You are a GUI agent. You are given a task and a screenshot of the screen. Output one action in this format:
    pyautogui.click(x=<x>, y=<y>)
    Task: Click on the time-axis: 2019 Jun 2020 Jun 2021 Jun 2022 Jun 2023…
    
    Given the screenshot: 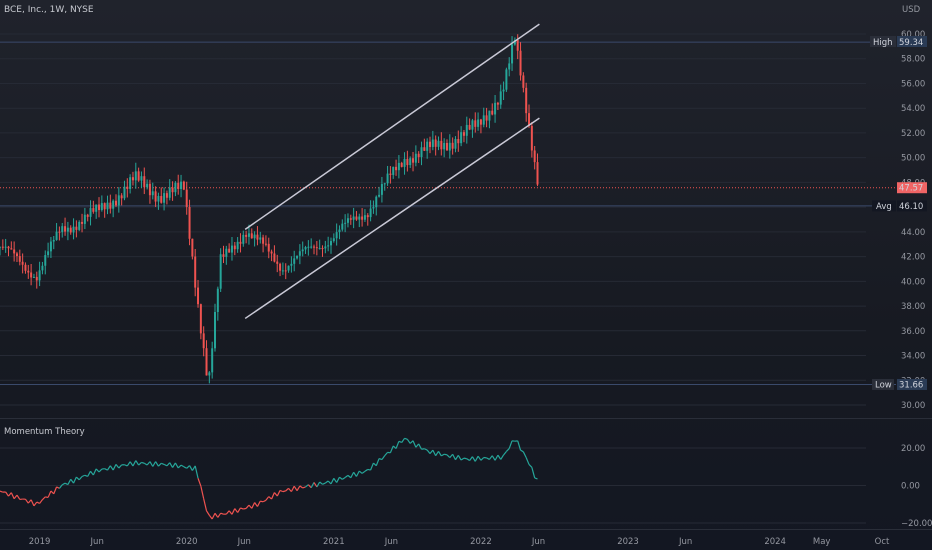 What is the action you would take?
    pyautogui.click(x=459, y=542)
    